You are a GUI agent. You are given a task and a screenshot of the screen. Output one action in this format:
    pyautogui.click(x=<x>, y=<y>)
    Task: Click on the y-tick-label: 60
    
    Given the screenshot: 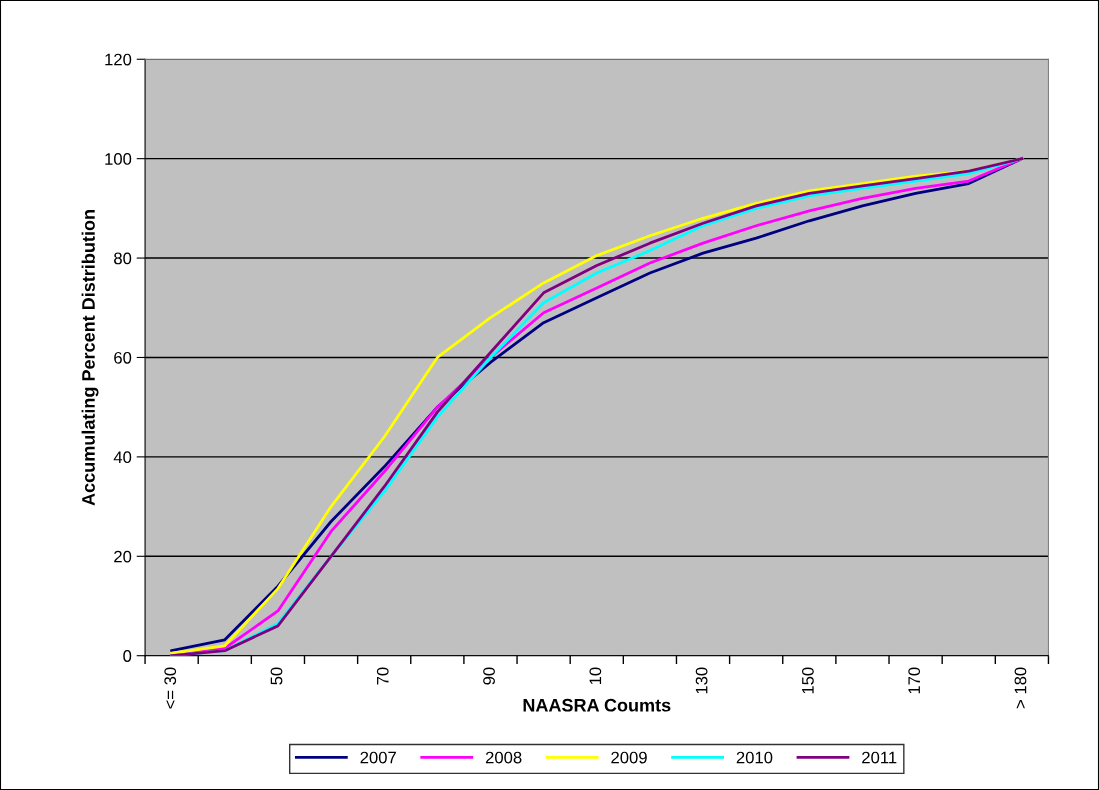 What is the action you would take?
    pyautogui.click(x=123, y=357)
    